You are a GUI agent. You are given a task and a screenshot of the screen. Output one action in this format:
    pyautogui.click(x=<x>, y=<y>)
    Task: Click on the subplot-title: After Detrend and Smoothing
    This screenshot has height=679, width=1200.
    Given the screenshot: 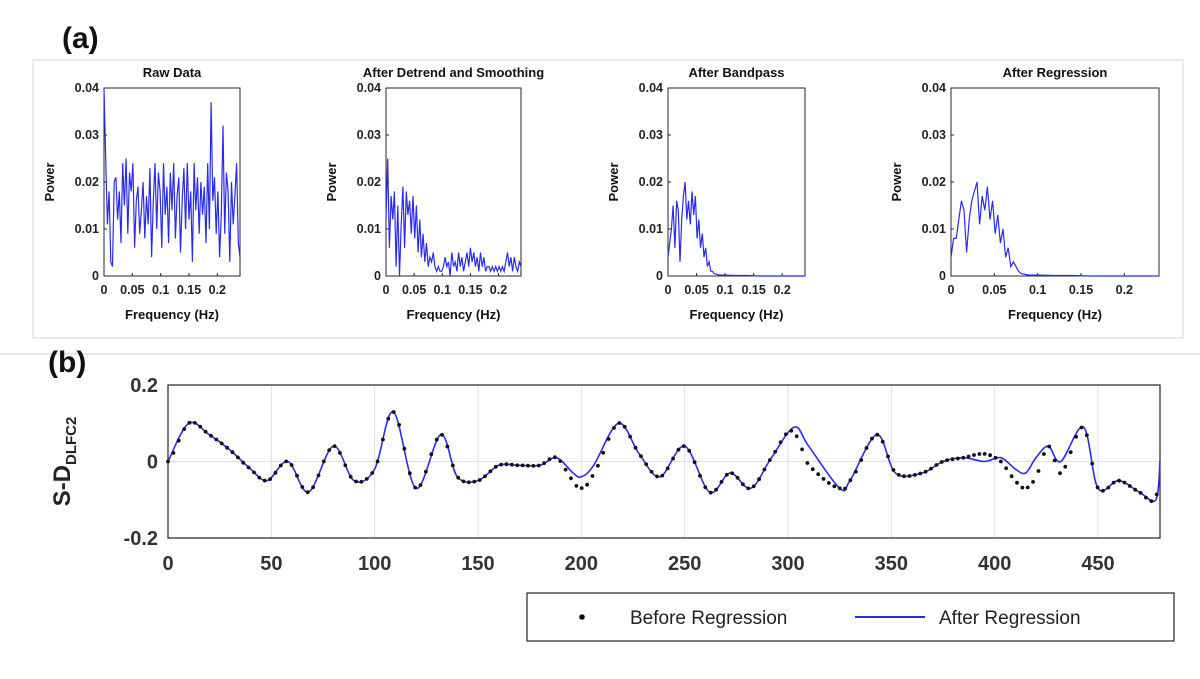 What is the action you would take?
    pyautogui.click(x=453, y=72)
    